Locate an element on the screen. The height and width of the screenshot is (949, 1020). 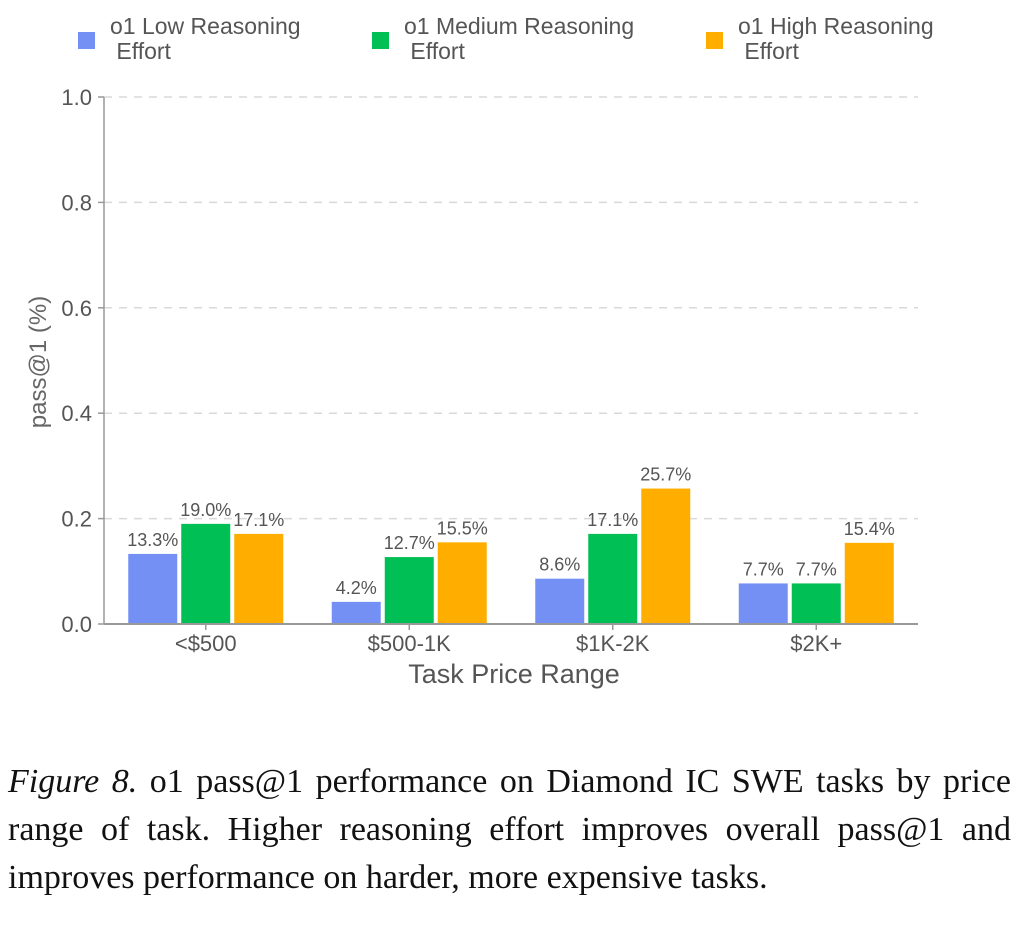
x-tick-label: $500-1K is located at coordinates (410, 643).